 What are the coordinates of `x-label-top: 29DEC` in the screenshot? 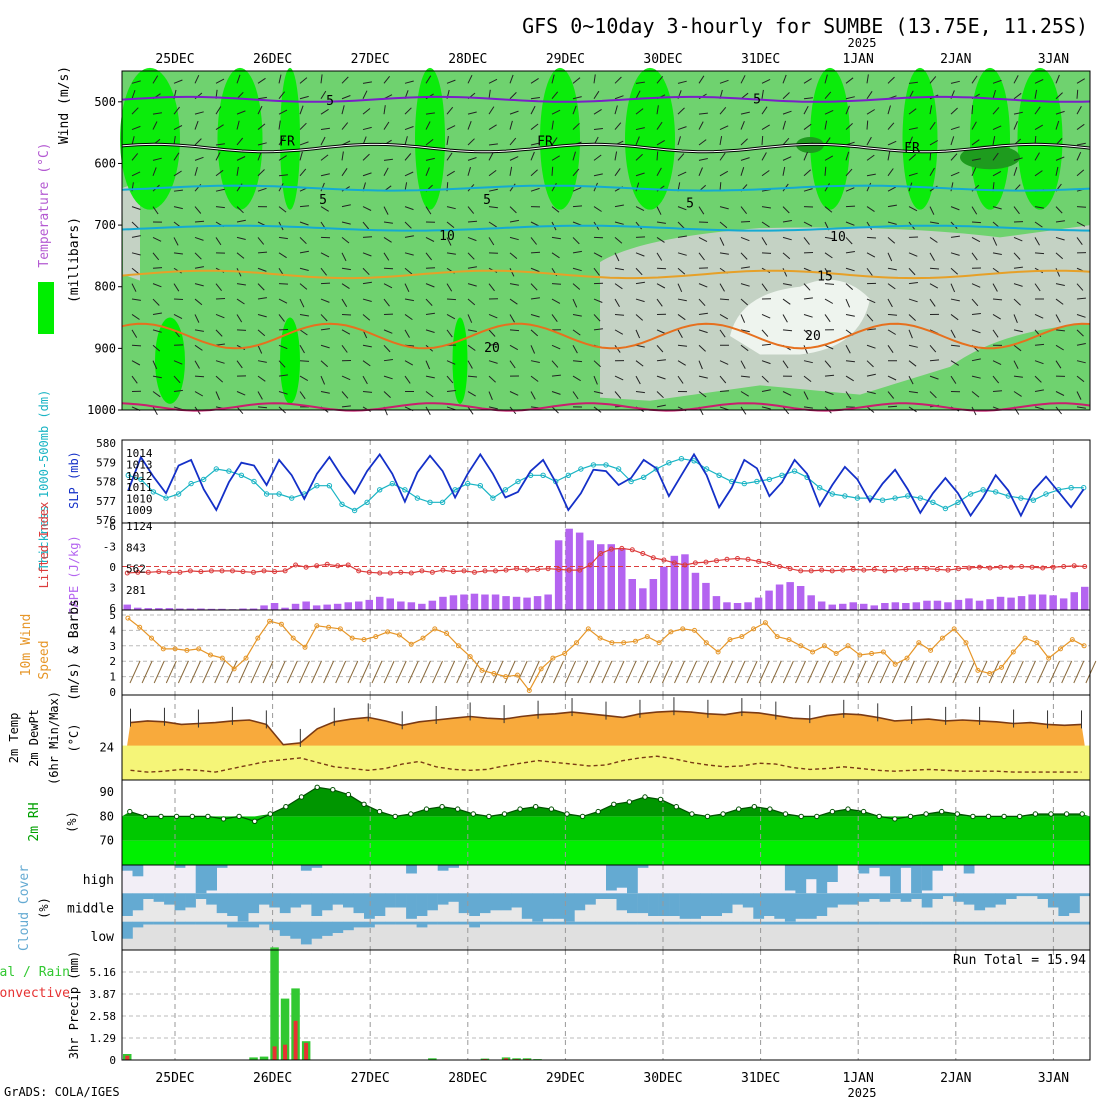 It's located at (565, 59).